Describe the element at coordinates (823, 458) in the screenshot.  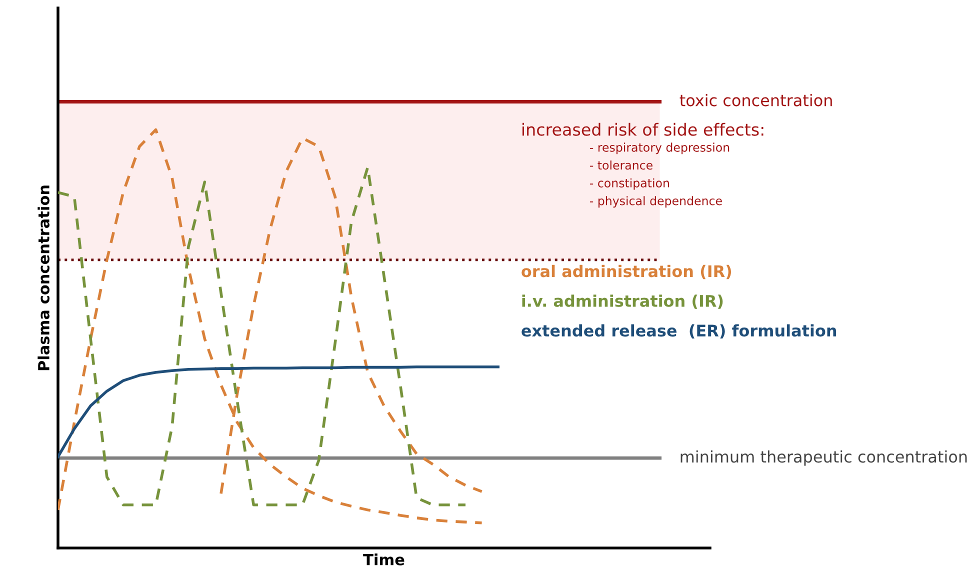
I see `ref-line-label: minimum therapeutic concentration` at that location.